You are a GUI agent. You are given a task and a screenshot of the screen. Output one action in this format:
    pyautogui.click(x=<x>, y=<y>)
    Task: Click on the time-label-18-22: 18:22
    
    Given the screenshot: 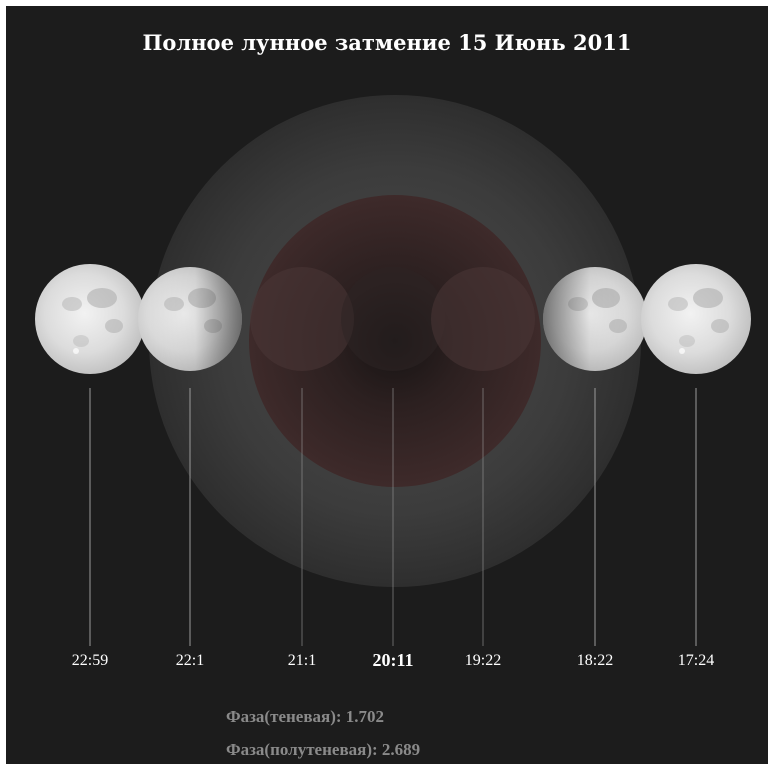 What is the action you would take?
    pyautogui.click(x=595, y=660)
    